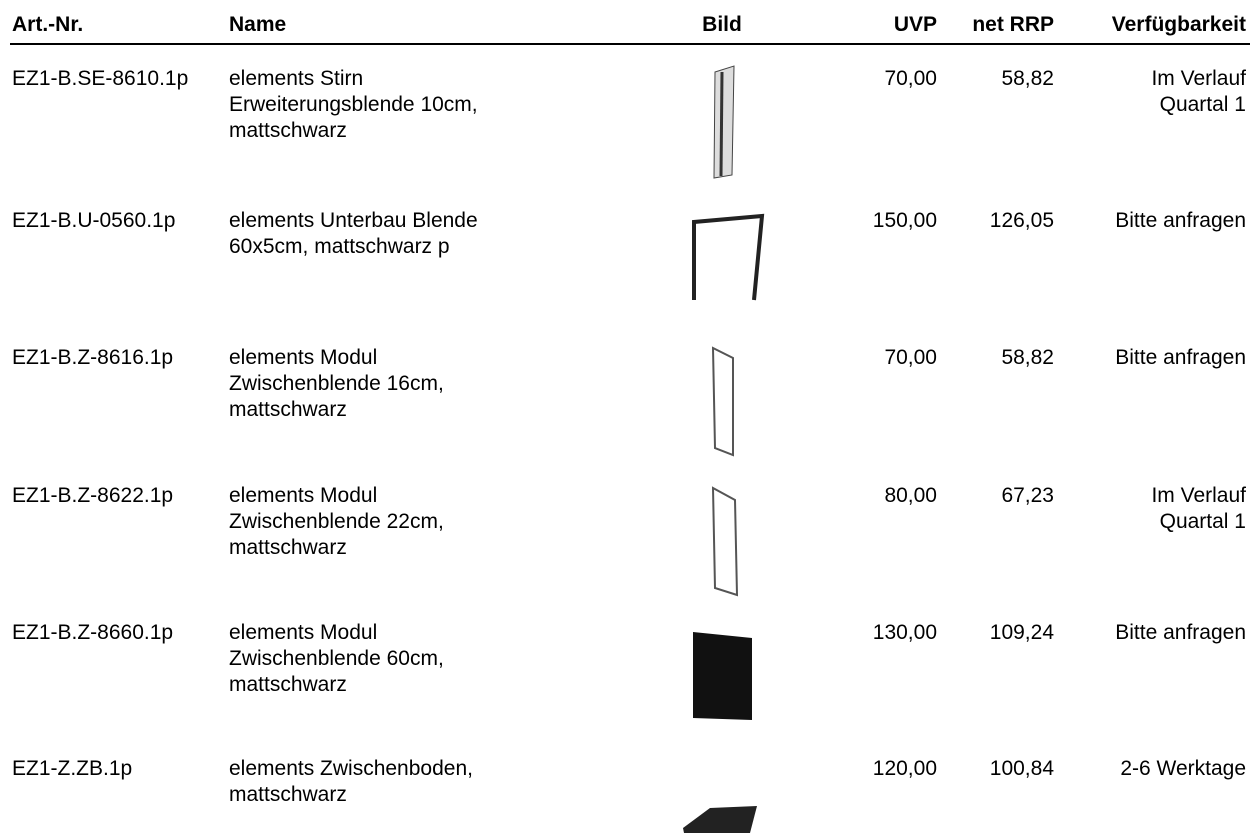 This screenshot has width=1258, height=833. Describe the element at coordinates (339, 246) in the screenshot. I see `cell-line: 60x5cm, mattschwarz p` at that location.